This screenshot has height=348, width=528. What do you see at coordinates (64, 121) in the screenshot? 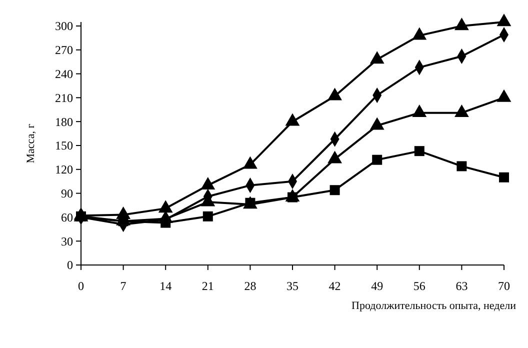
I see `y-tick-label: 180` at bounding box center [64, 121].